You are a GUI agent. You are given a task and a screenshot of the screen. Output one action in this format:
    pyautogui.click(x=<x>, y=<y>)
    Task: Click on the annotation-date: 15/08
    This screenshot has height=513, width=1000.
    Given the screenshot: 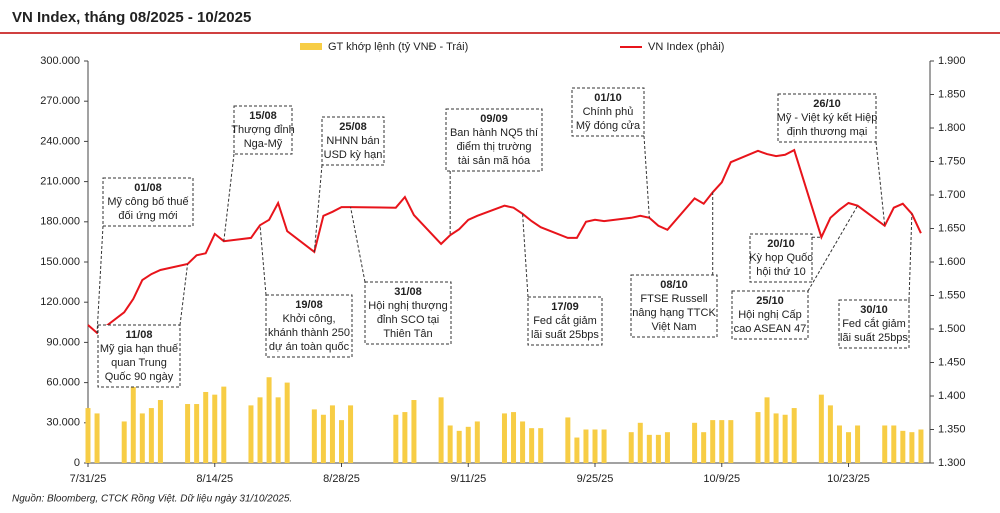 What is the action you would take?
    pyautogui.click(x=263, y=116)
    